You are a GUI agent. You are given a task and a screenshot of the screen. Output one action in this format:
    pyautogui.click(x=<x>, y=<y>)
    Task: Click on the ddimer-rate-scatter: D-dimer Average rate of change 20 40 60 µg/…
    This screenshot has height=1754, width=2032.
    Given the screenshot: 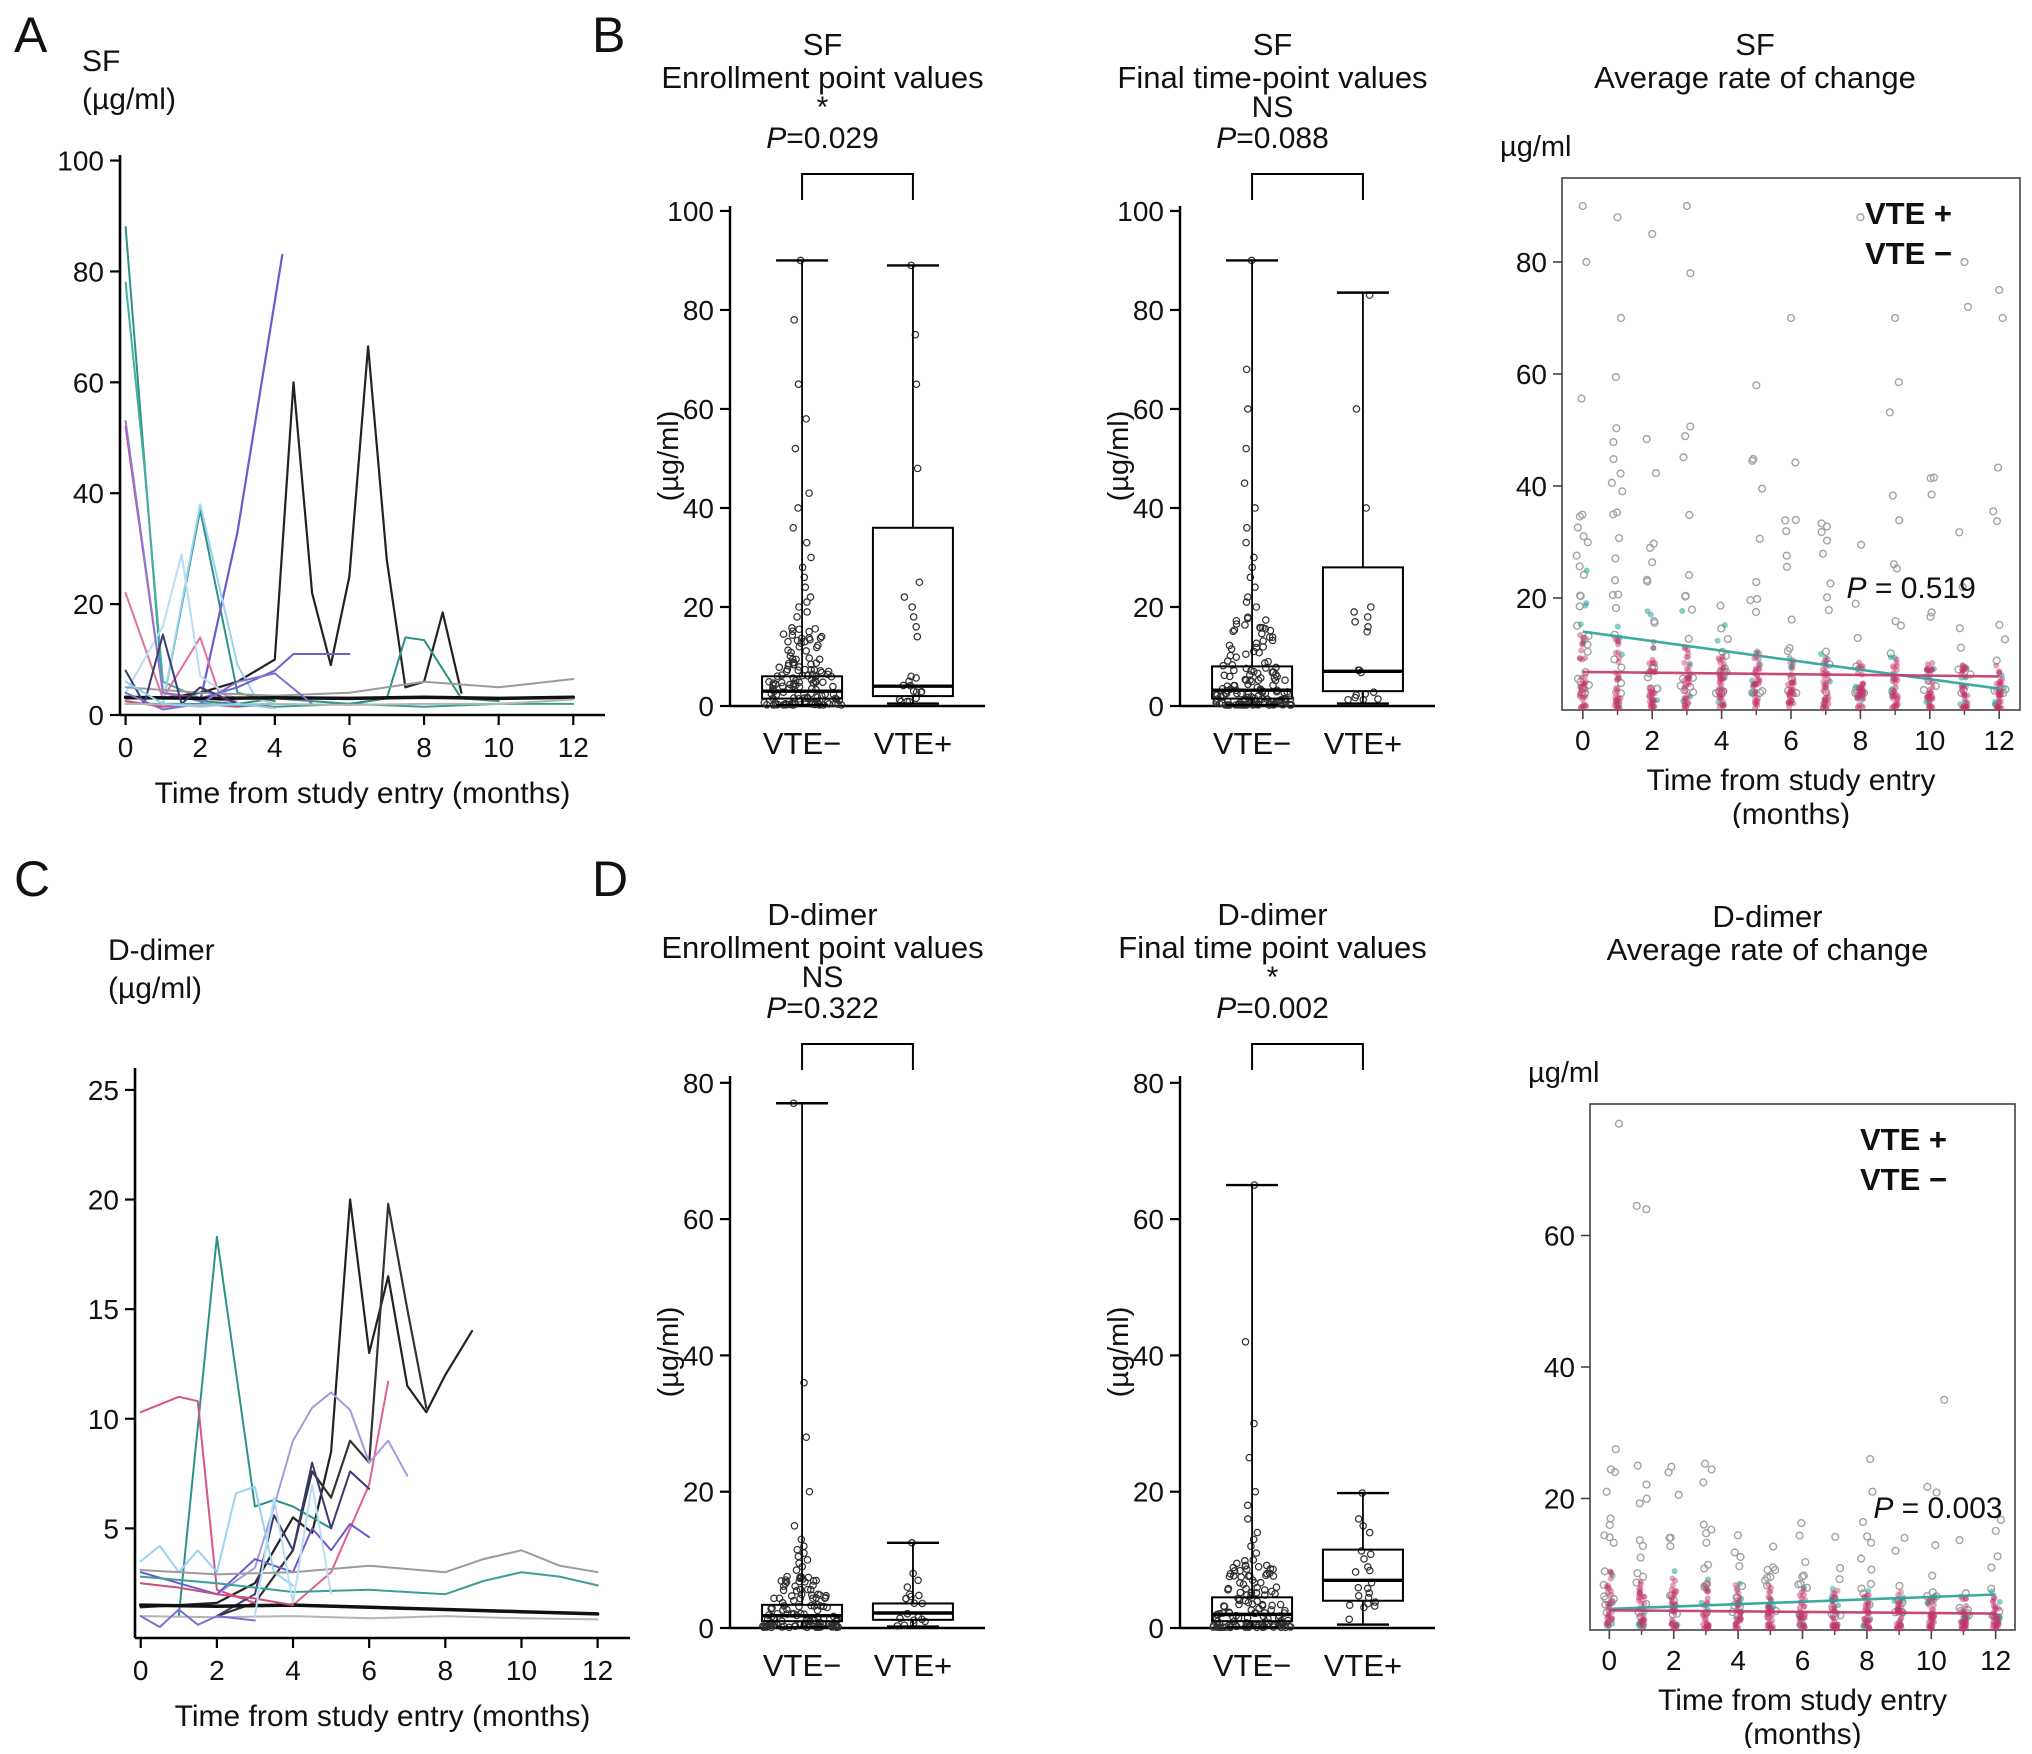 What is the action you would take?
    pyautogui.click(x=1767, y=1324)
    